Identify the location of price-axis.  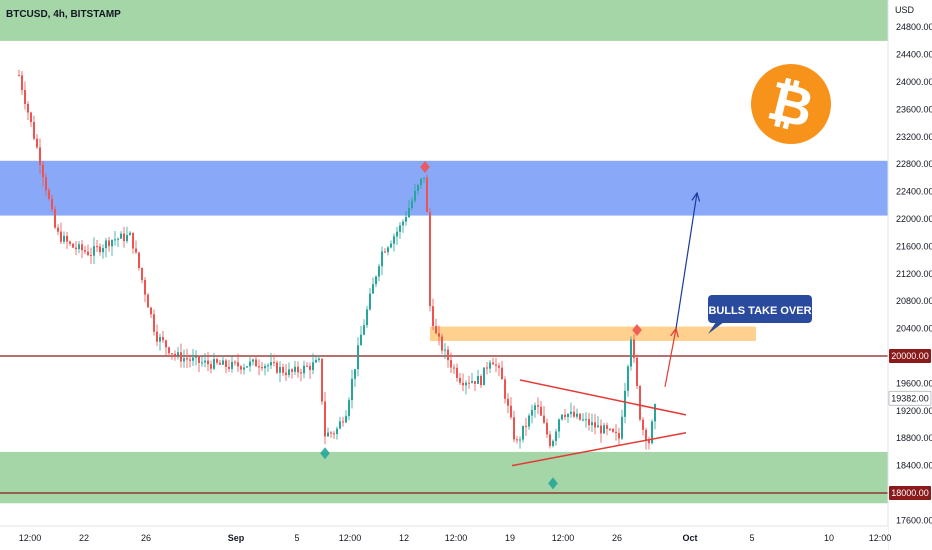
(910, 275).